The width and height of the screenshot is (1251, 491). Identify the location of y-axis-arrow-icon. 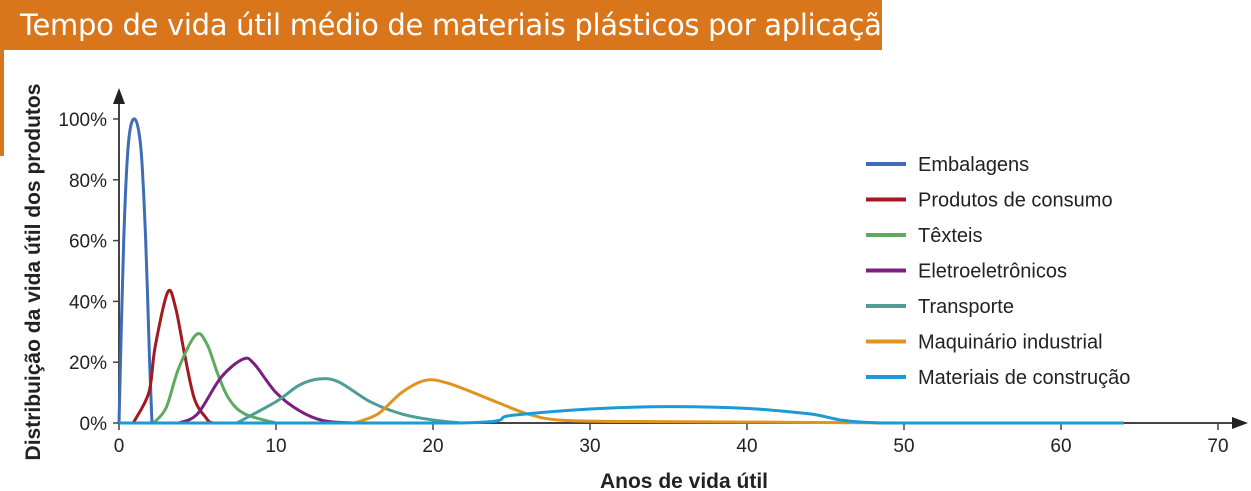
(119, 96).